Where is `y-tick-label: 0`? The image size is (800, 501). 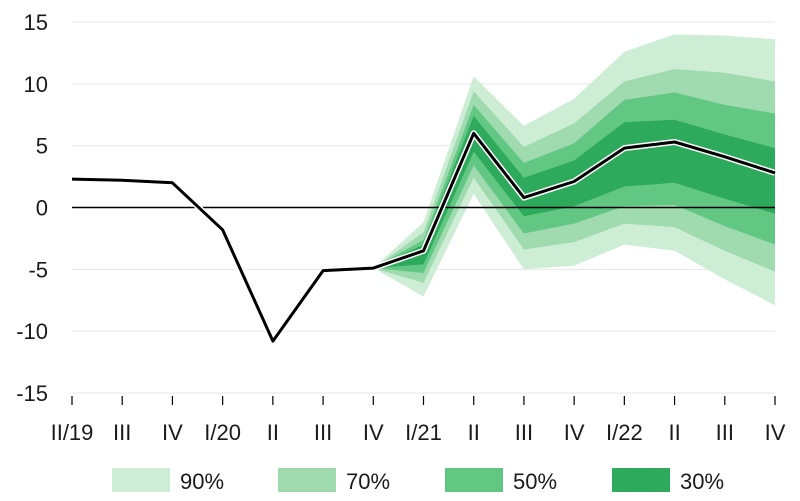
y-tick-label: 0 is located at coordinates (42, 208).